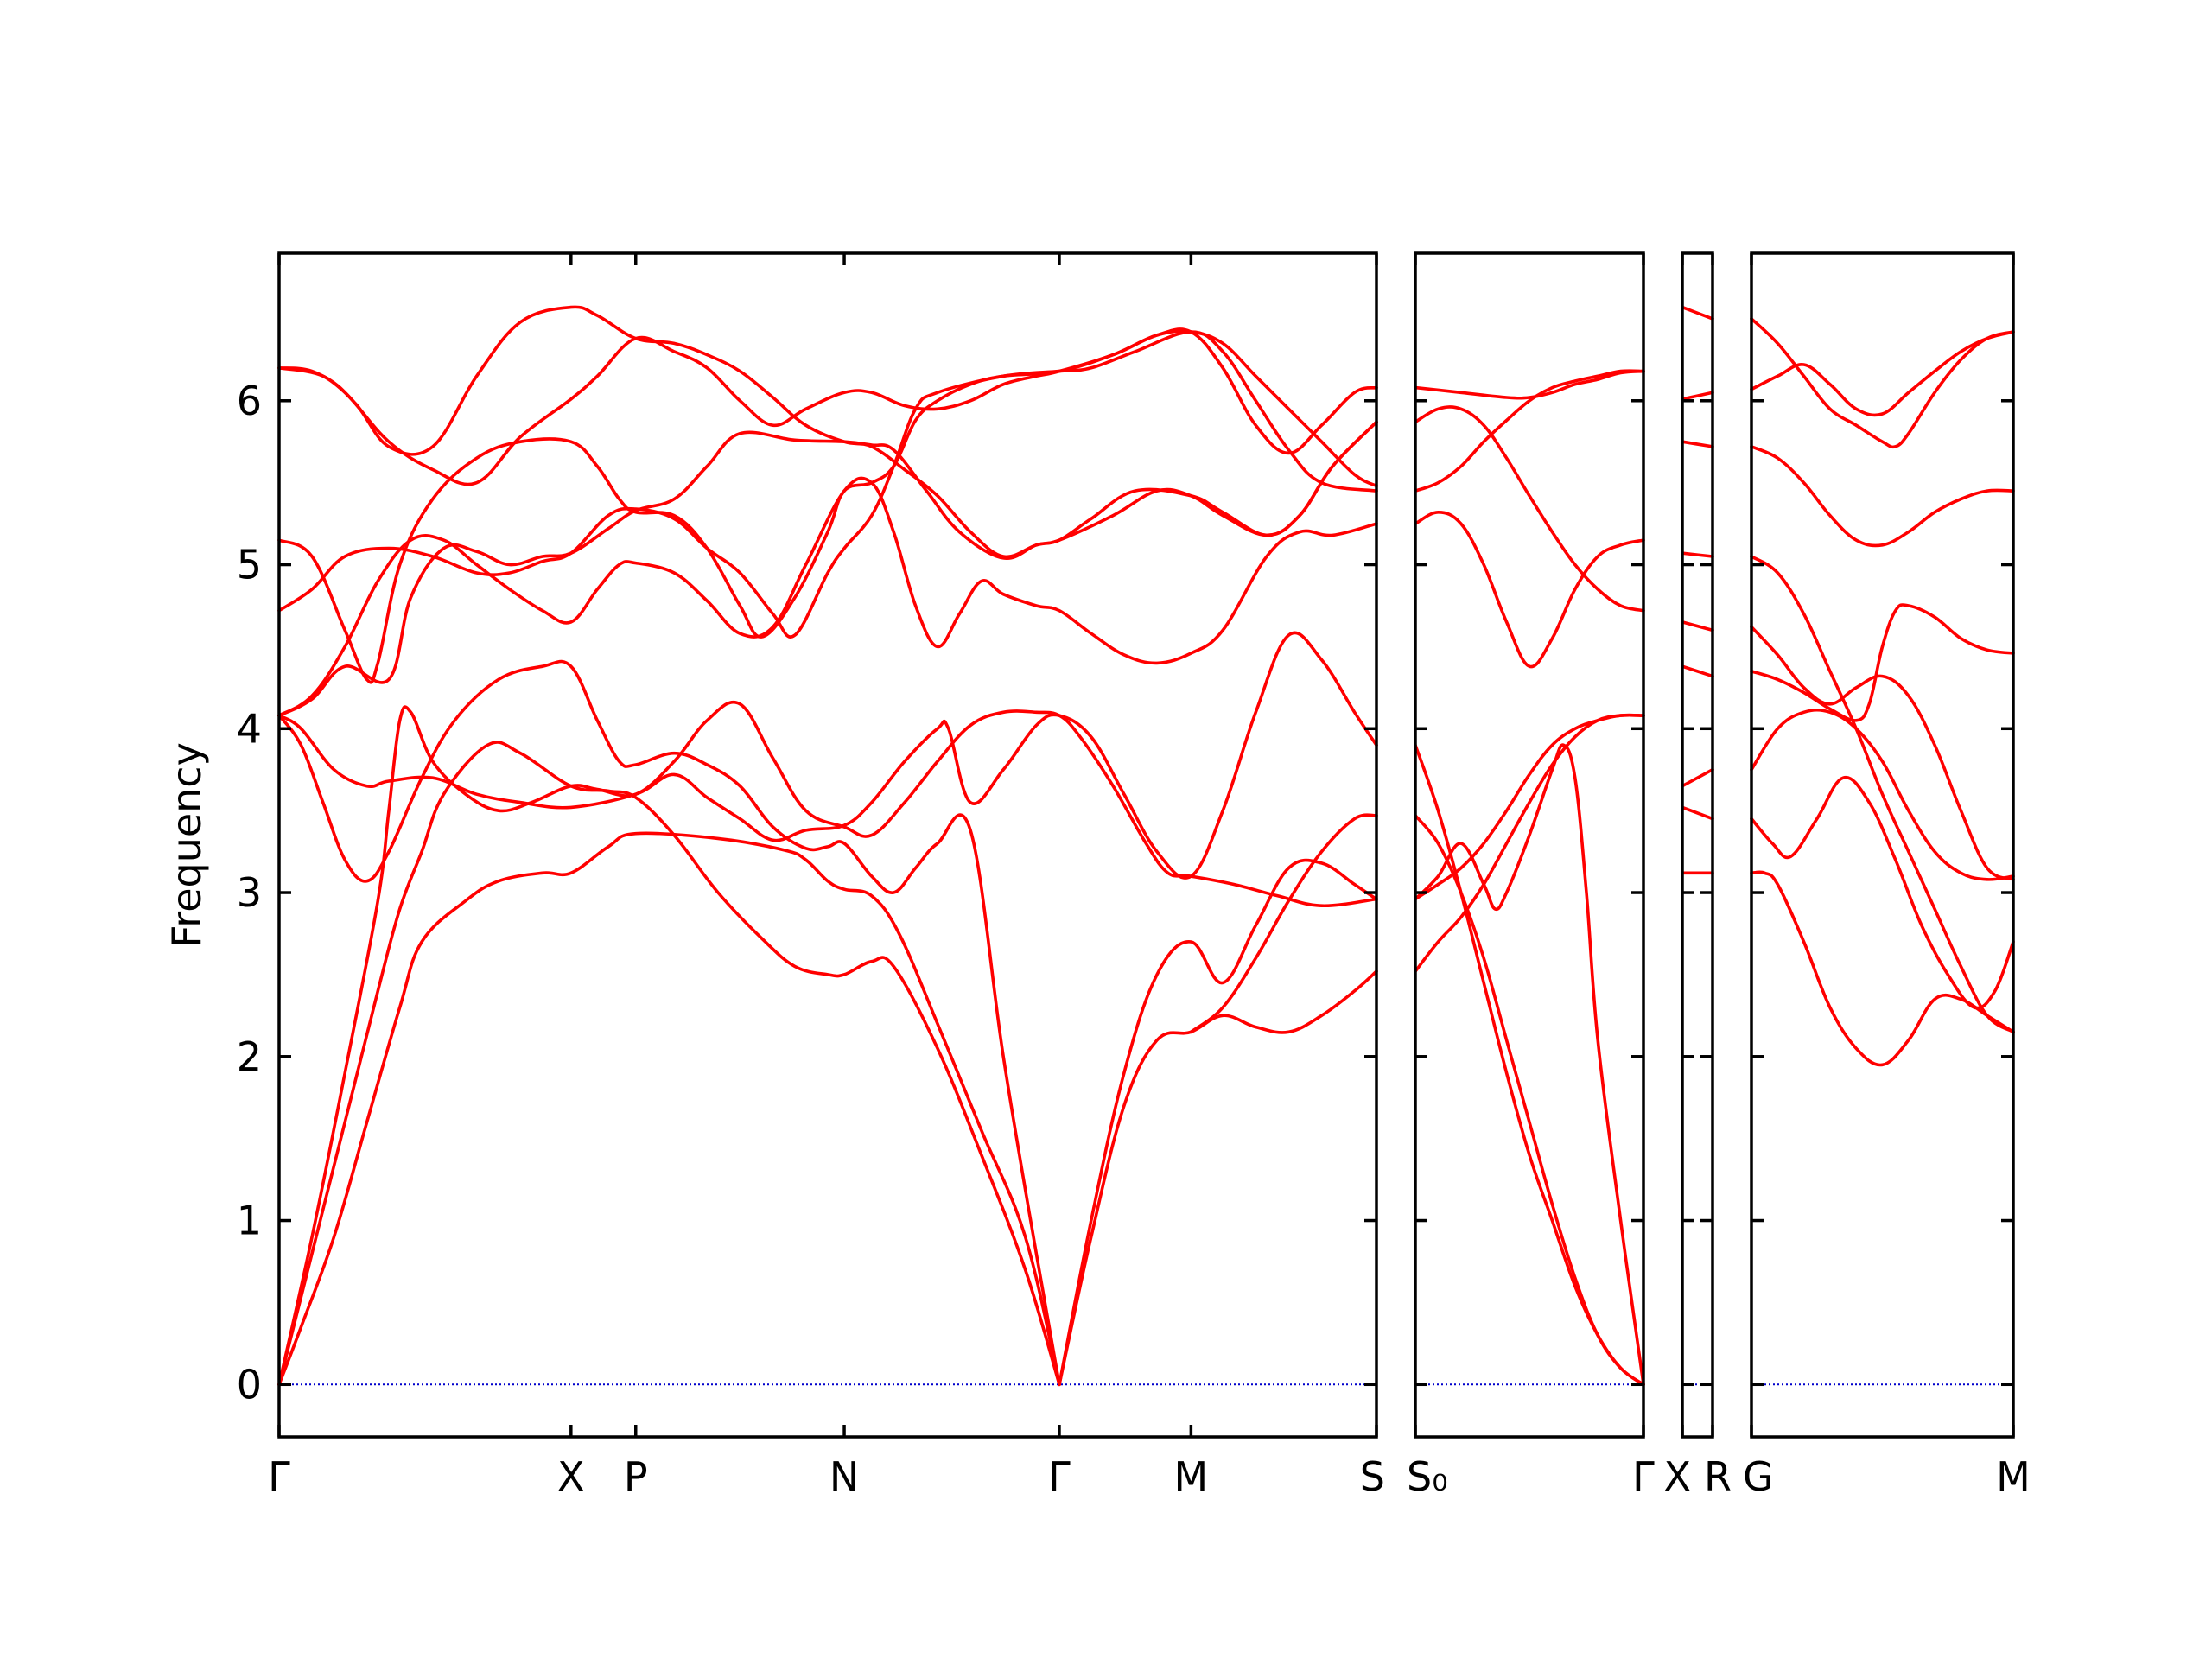  I want to click on y-tick-label: 3, so click(249, 892).